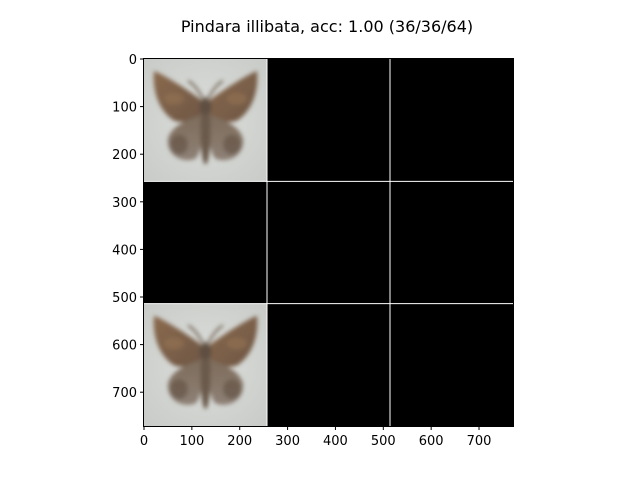 The image size is (640, 480). I want to click on x-tick-label: 600, so click(431, 441).